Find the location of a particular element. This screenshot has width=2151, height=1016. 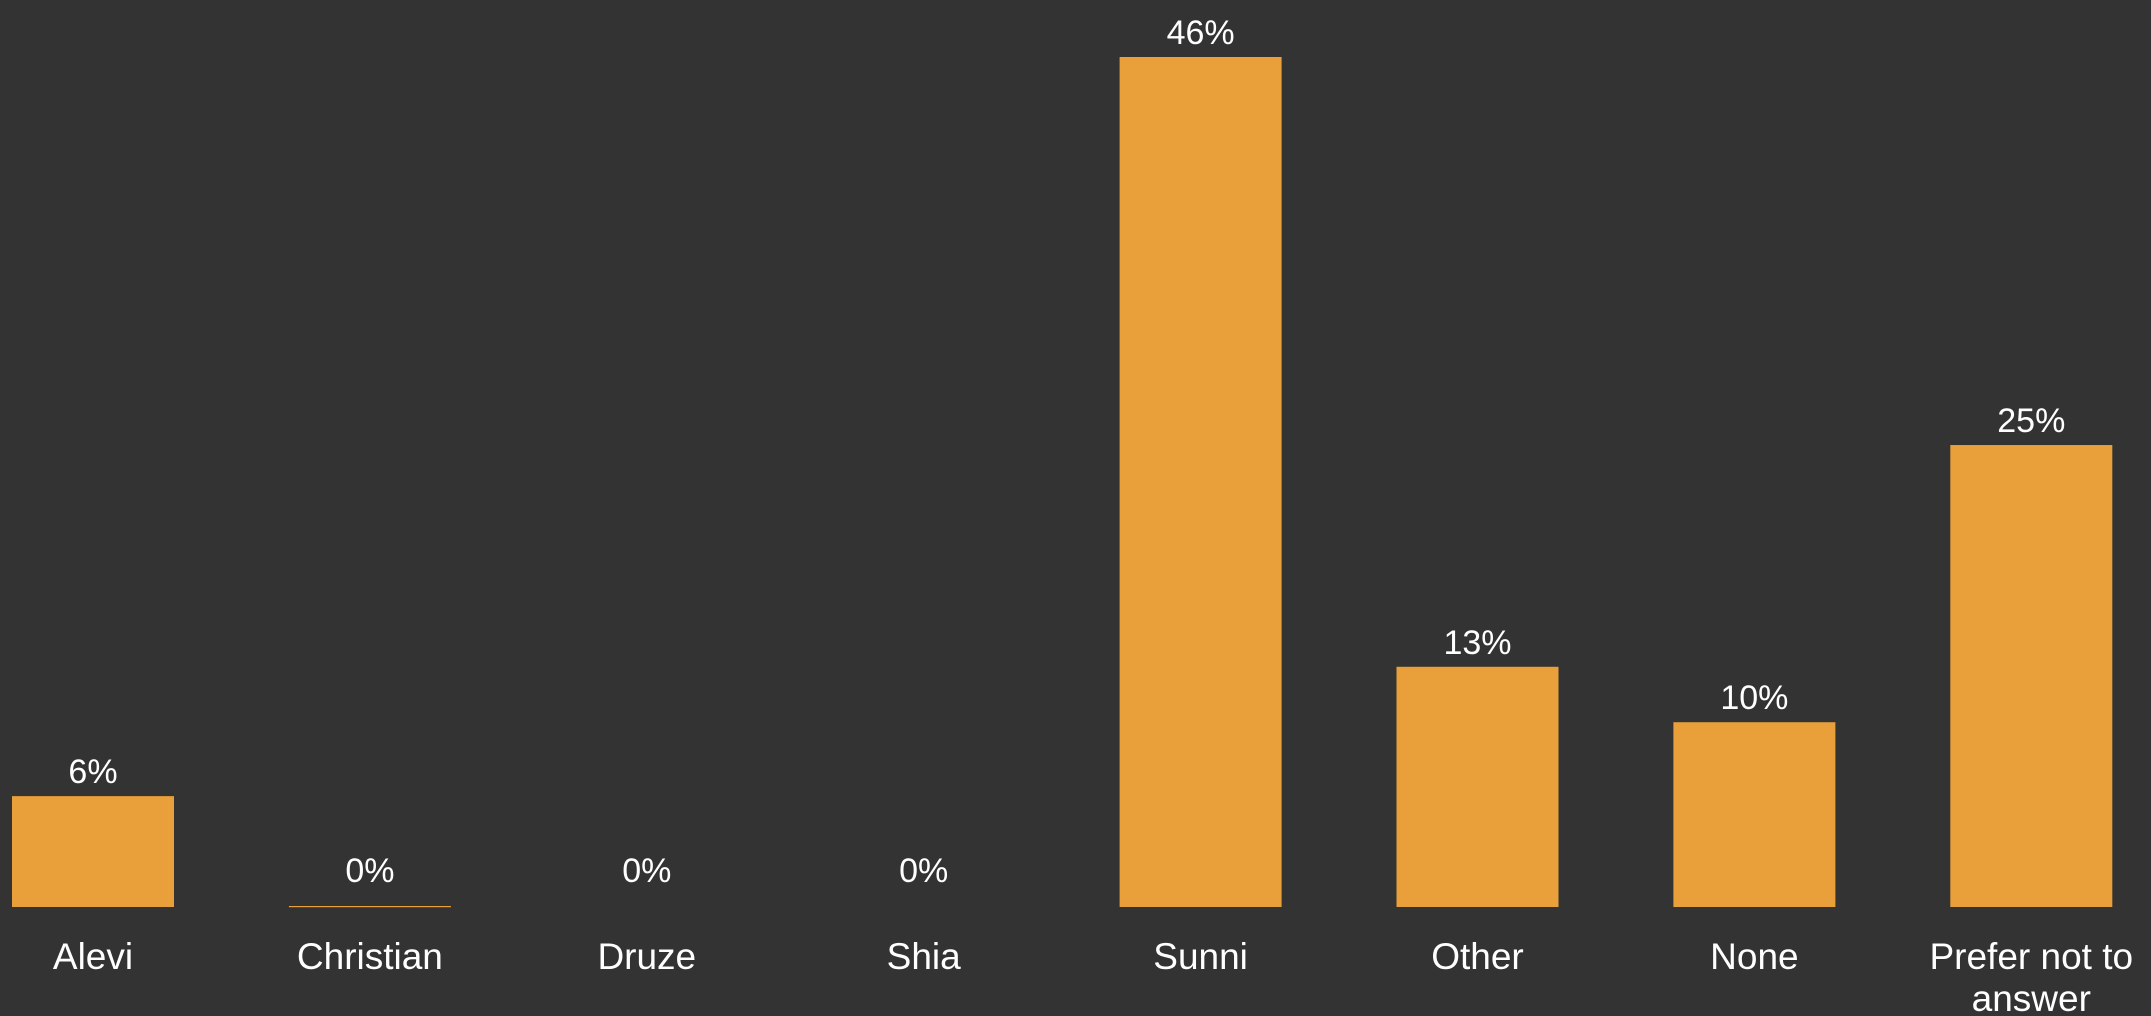

bar-prefer-not-to-answer is located at coordinates (2031, 676).